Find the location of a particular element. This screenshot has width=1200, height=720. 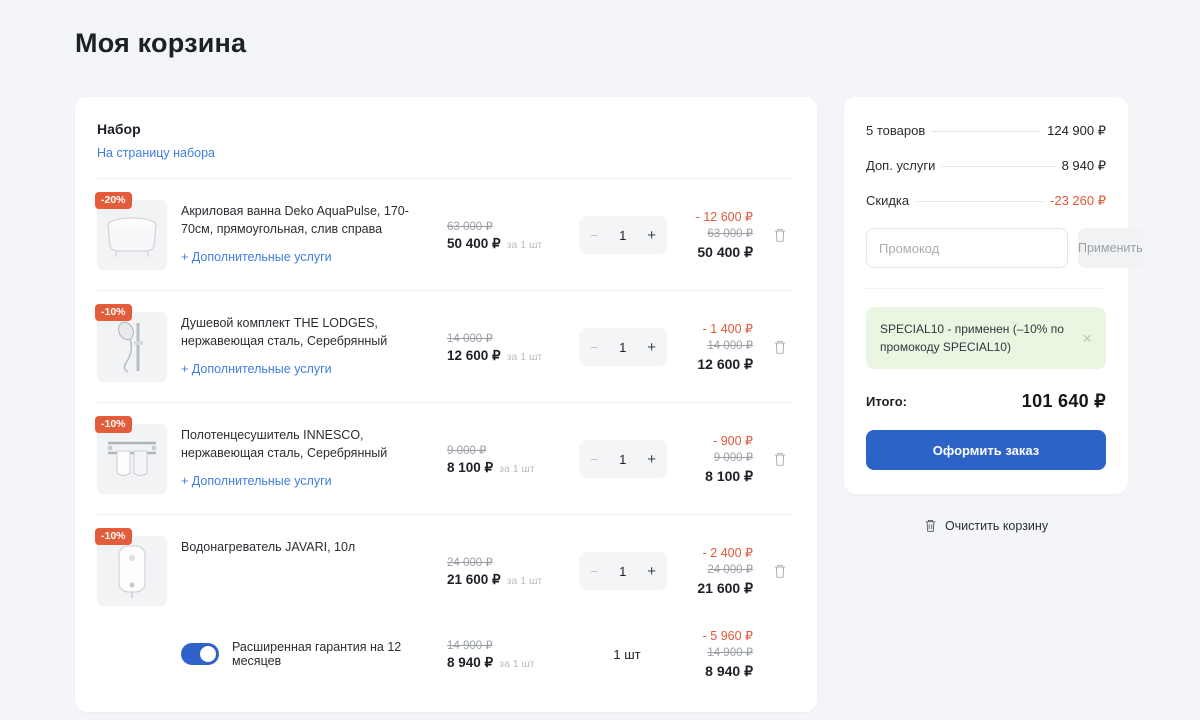

summary-label: Скидка is located at coordinates (888, 200).